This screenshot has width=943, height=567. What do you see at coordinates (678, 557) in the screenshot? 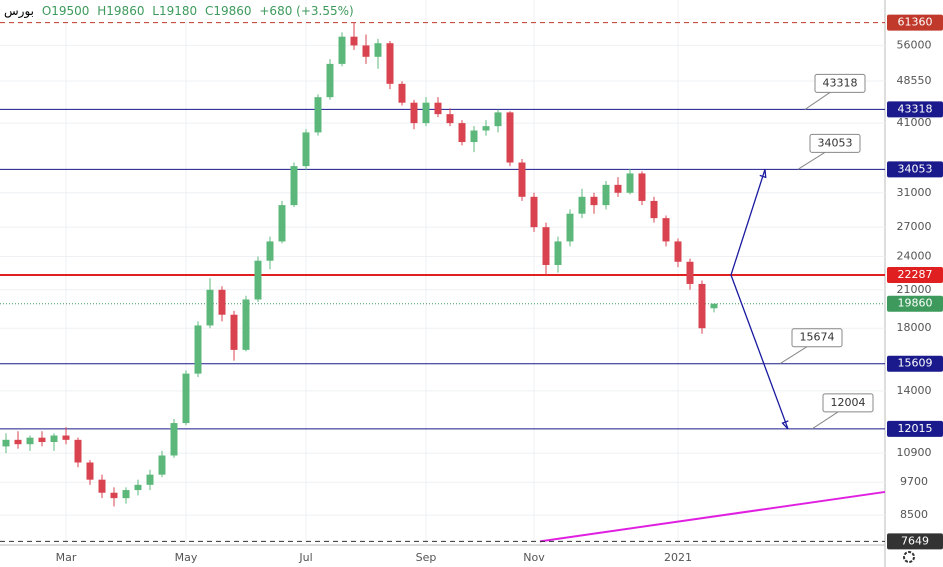
I see `x-tick-label: 2021` at bounding box center [678, 557].